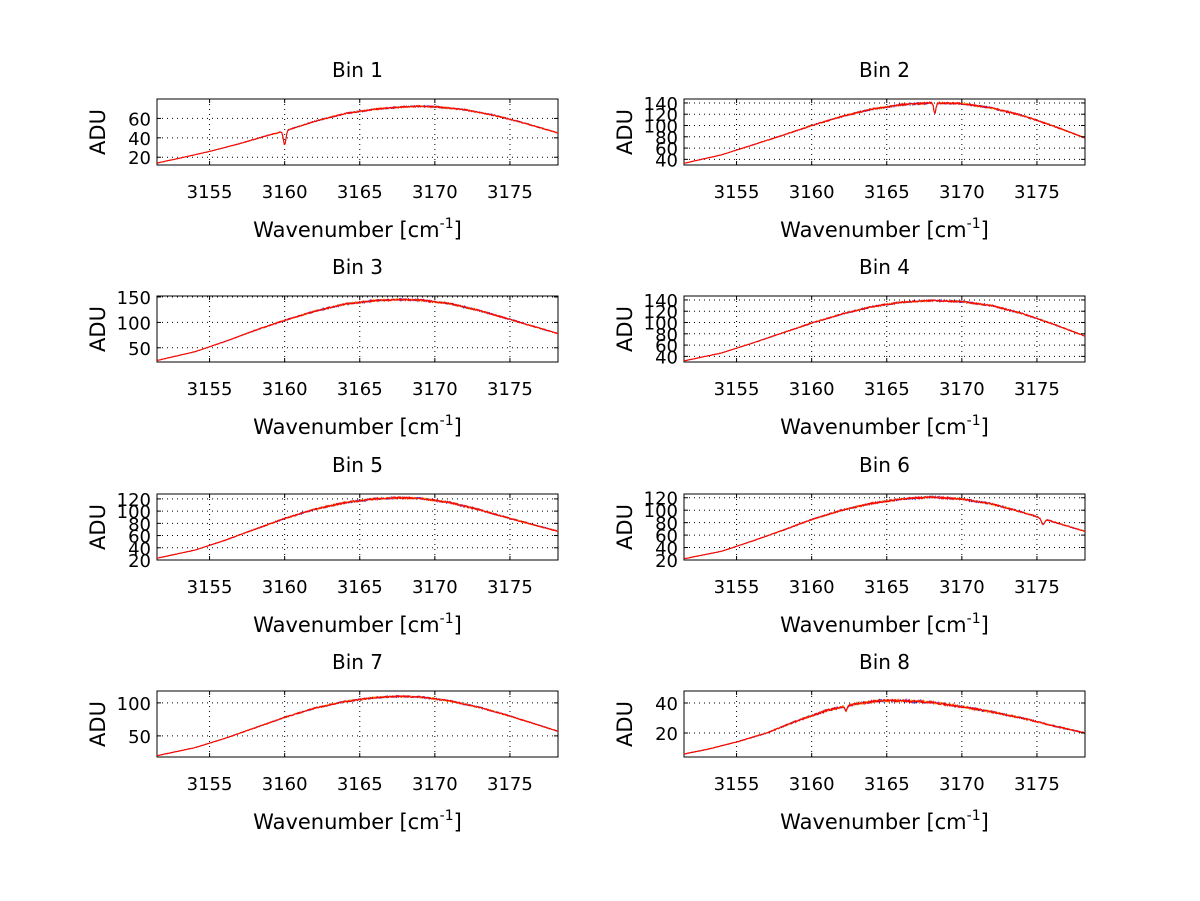 Image resolution: width=1200 pixels, height=901 pixels. What do you see at coordinates (661, 104) in the screenshot?
I see `y-tick-label: 140` at bounding box center [661, 104].